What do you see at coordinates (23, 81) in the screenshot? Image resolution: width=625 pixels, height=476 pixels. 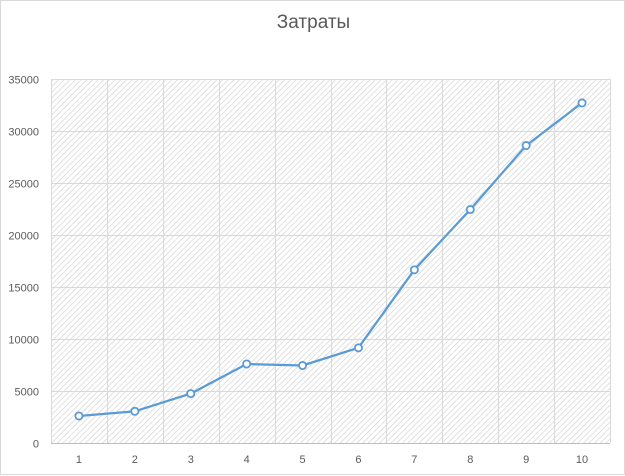 I see `y-tick-label: 35000` at bounding box center [23, 81].